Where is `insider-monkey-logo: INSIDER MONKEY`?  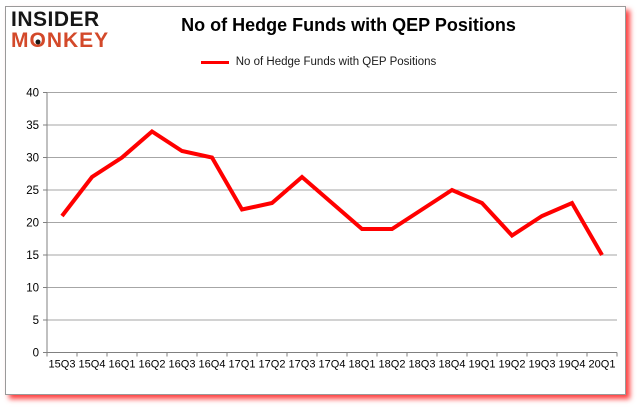
insider-monkey-logo: INSIDER MONKEY is located at coordinates (60, 30).